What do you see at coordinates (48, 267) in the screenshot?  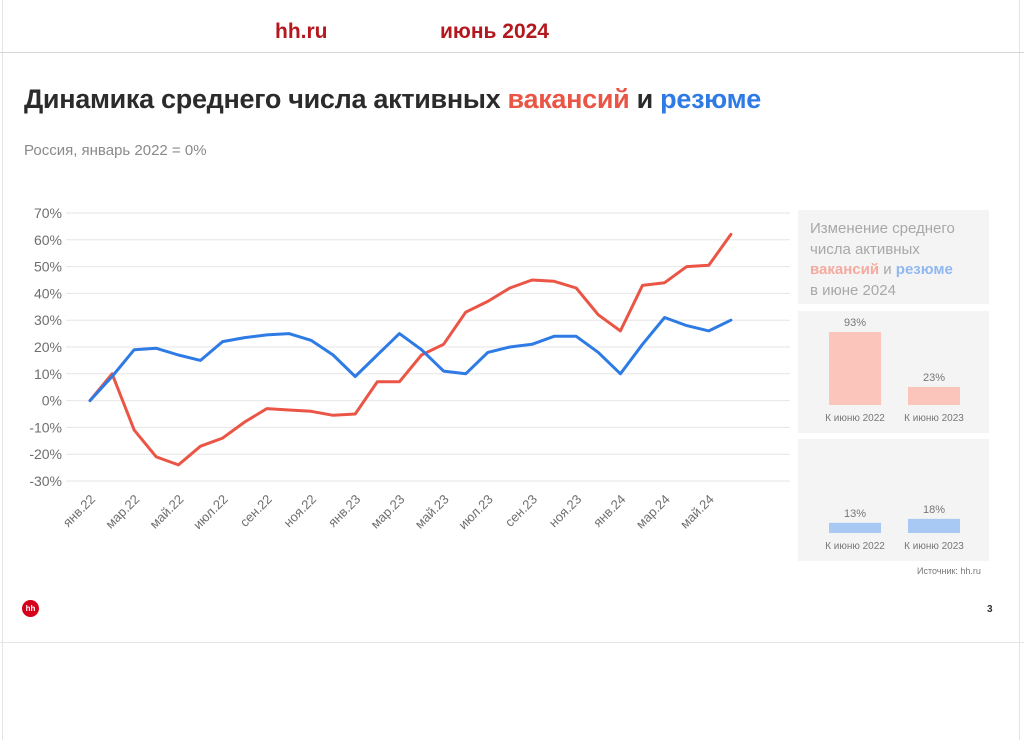 I see `y-tick-label: 50%` at bounding box center [48, 267].